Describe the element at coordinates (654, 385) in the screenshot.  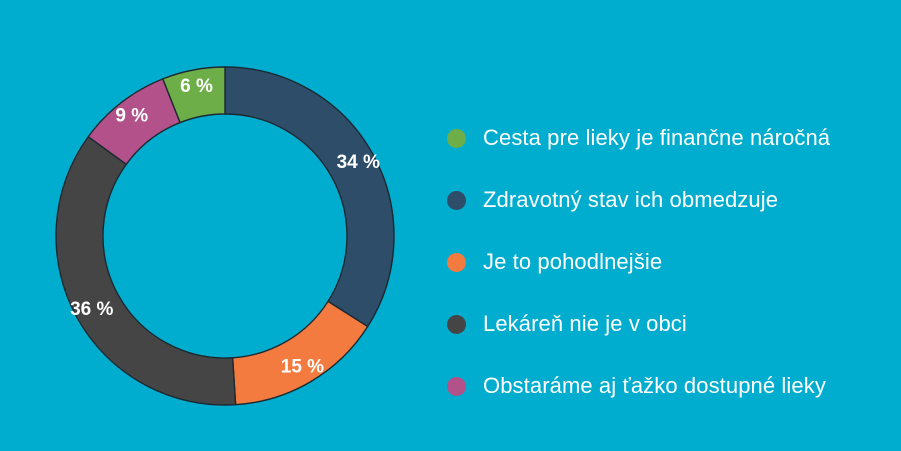
I see `legend-label: Obstaráme aj ťažko dostupné lieky` at that location.